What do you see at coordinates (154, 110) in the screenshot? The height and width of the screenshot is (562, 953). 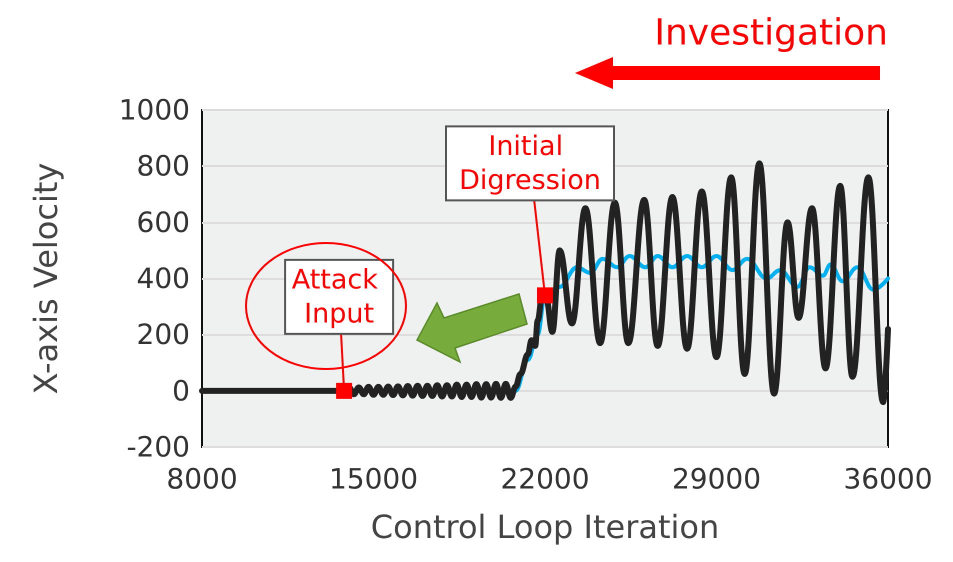 I see `y-tick-label: 1000` at bounding box center [154, 110].